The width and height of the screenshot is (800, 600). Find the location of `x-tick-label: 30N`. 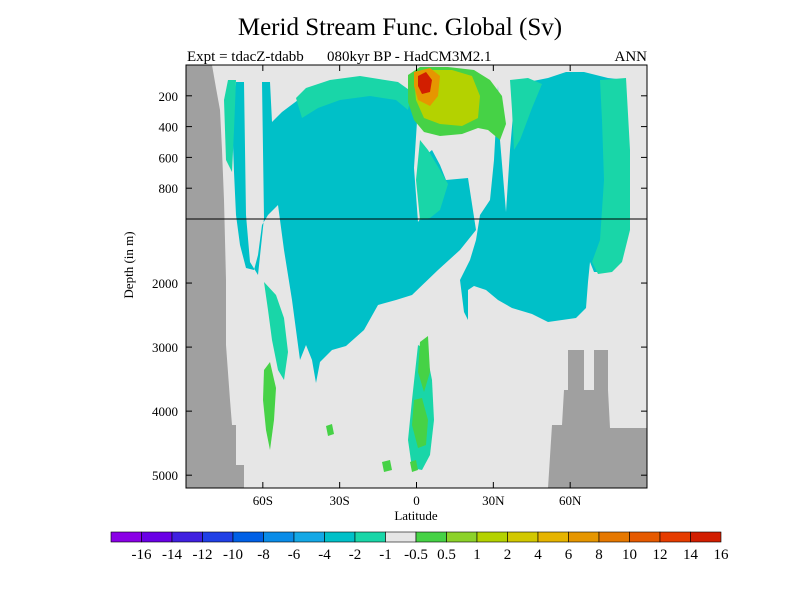

x-tick-label: 30N is located at coordinates (493, 500).